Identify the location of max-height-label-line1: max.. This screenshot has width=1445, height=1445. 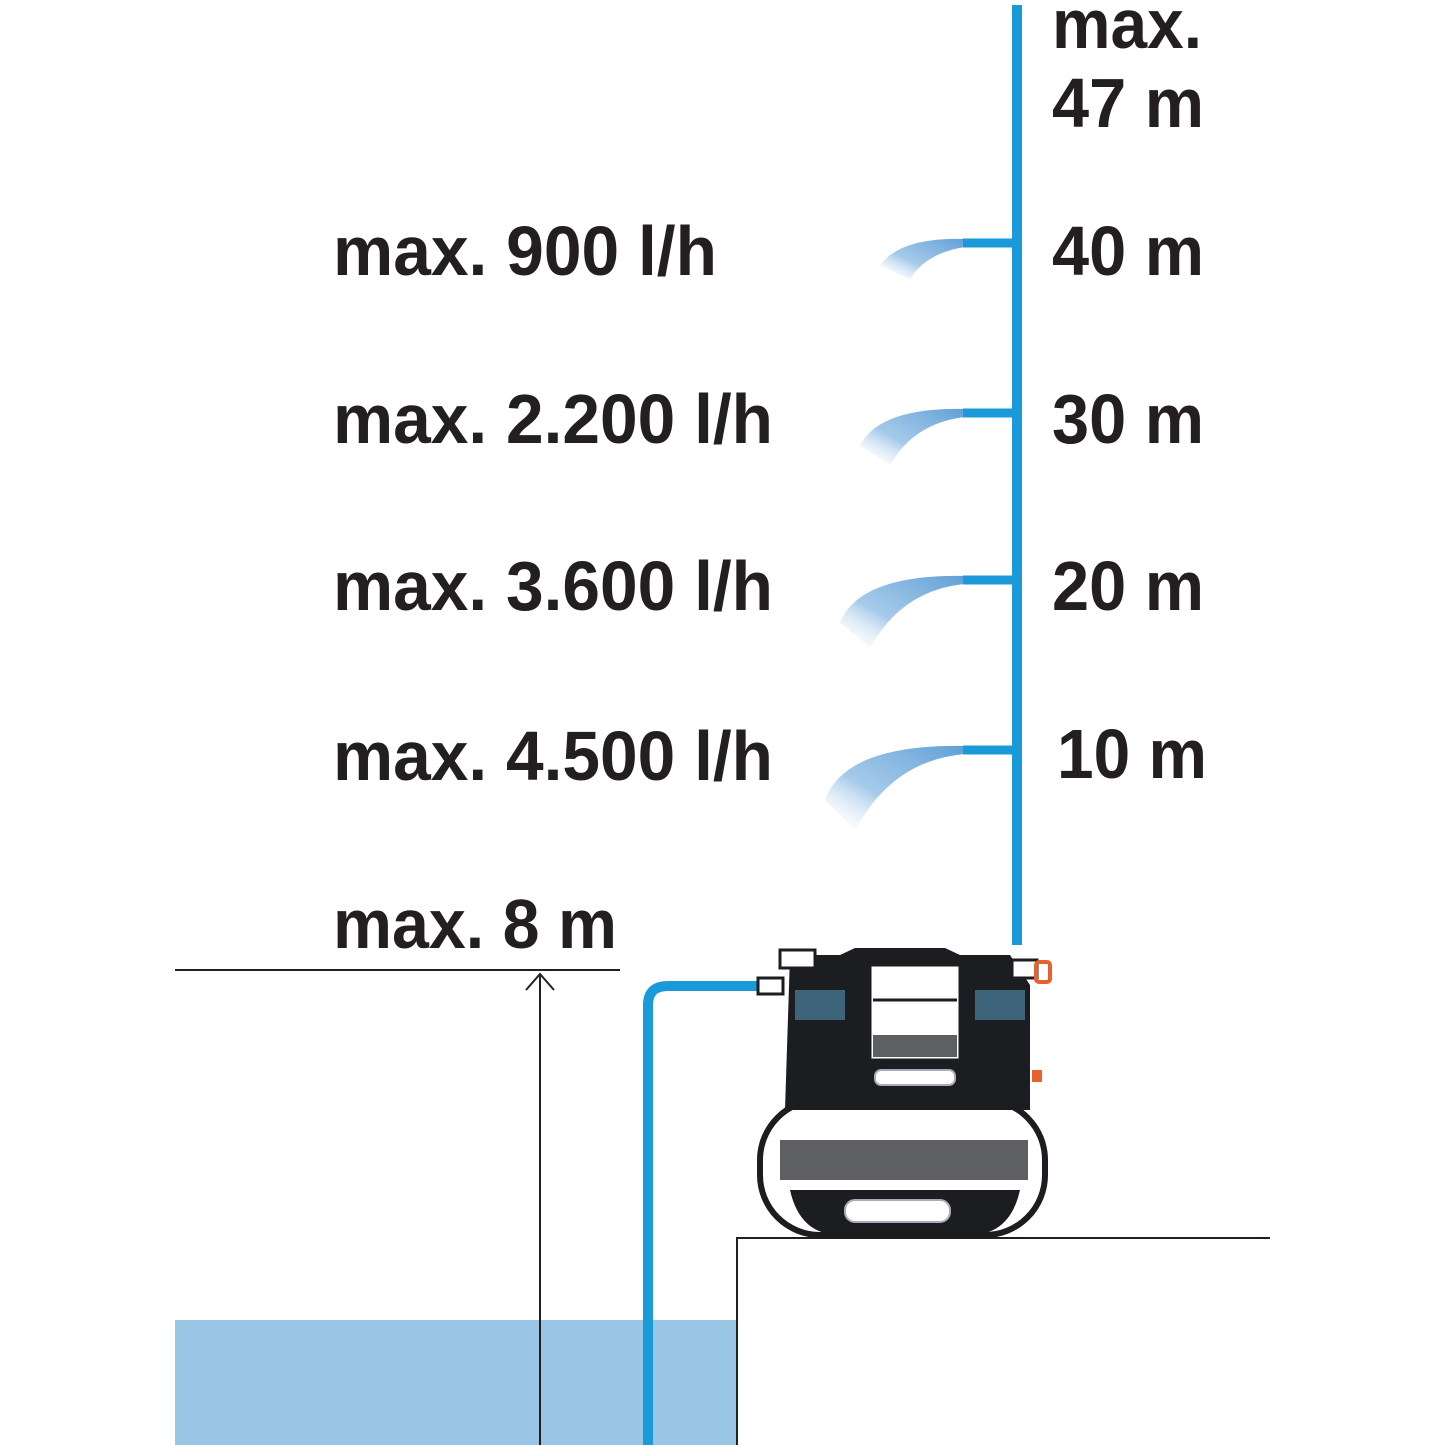
(1127, 31).